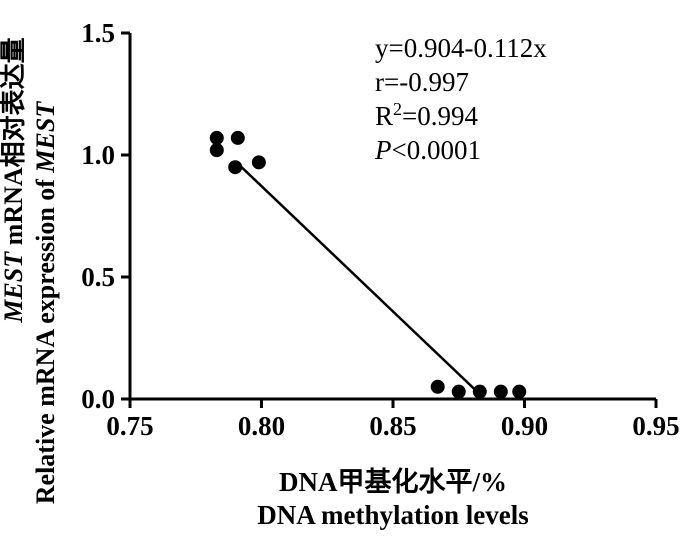 This screenshot has height=545, width=698. What do you see at coordinates (655, 426) in the screenshot?
I see `x-tick-label: 0.95` at bounding box center [655, 426].